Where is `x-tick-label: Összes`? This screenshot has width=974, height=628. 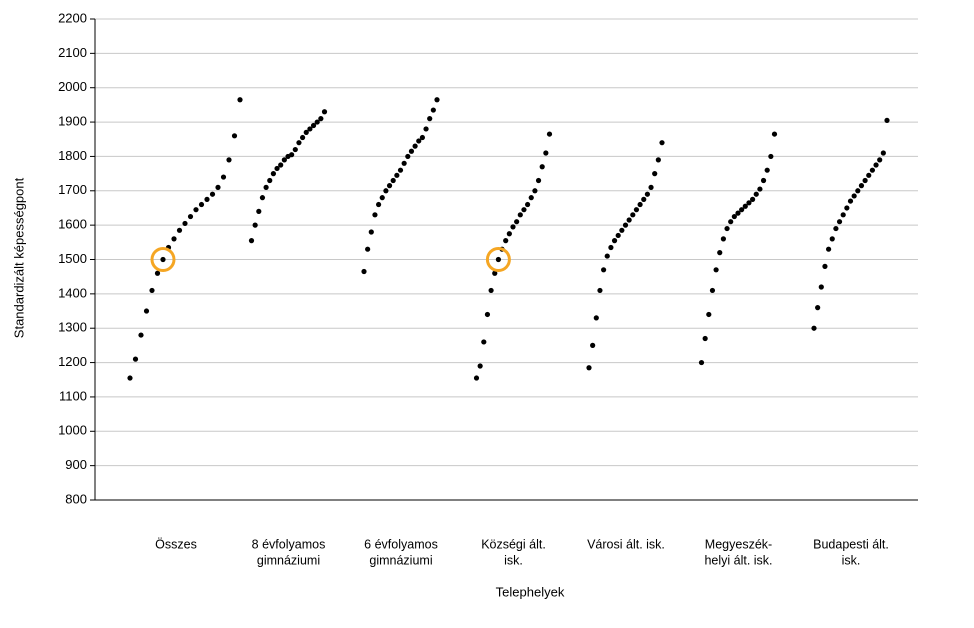
x-tick-label: Összes is located at coordinates (176, 544).